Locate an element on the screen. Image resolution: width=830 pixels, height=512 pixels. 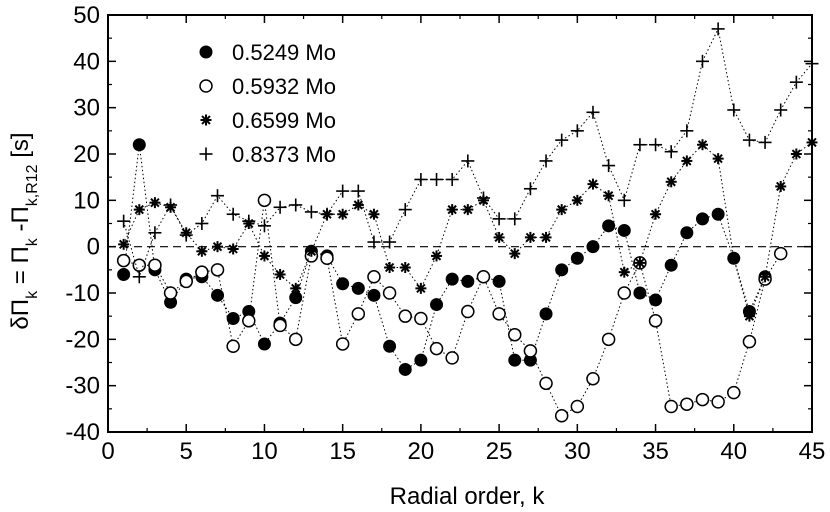
legend-item: 0.5249 Mo is located at coordinates (267, 52).